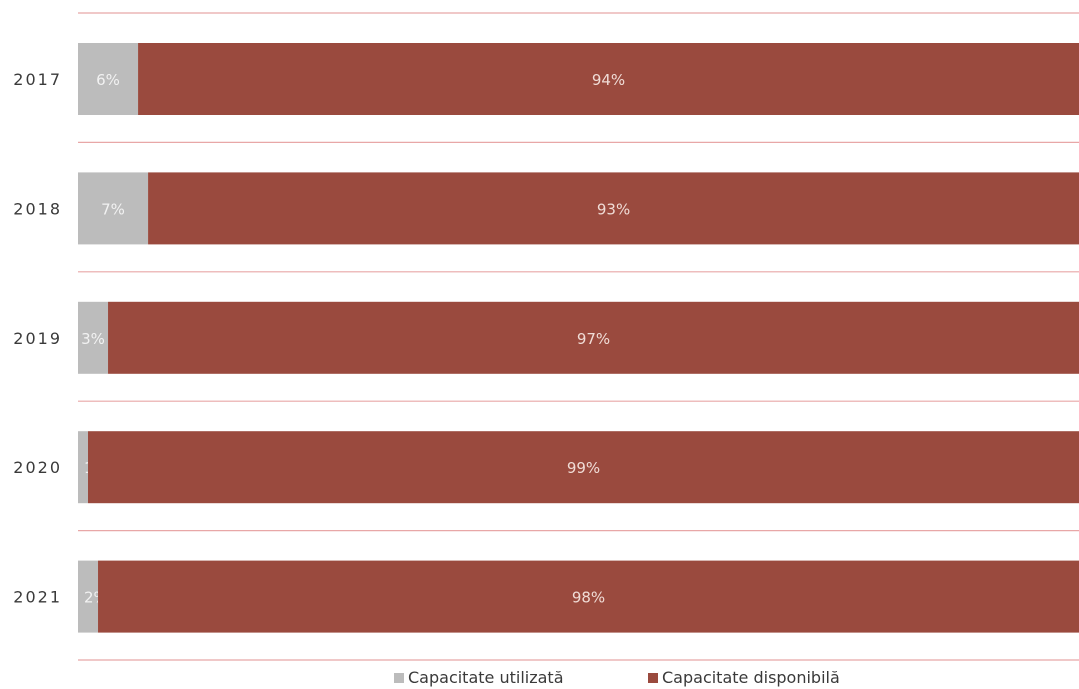 This screenshot has width=1079, height=689. I want to click on data-label-available: 97%, so click(593, 339).